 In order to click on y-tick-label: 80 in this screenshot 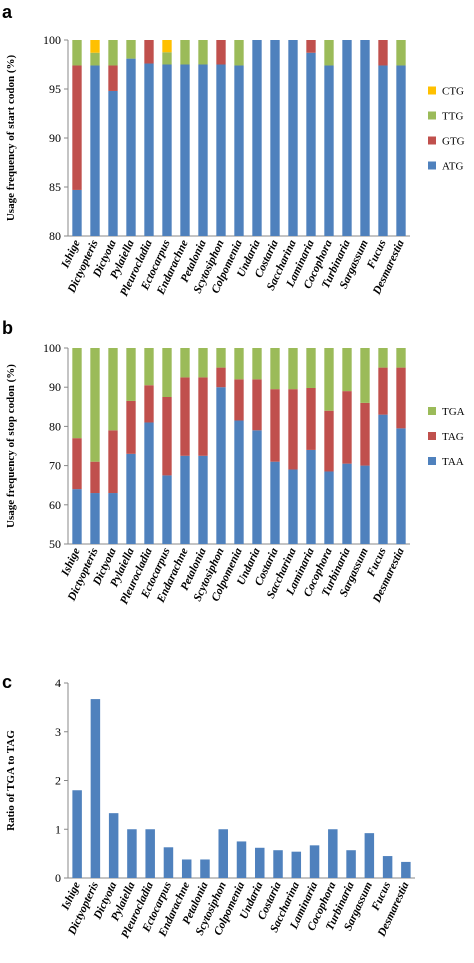, I will do `click(55, 426)`.